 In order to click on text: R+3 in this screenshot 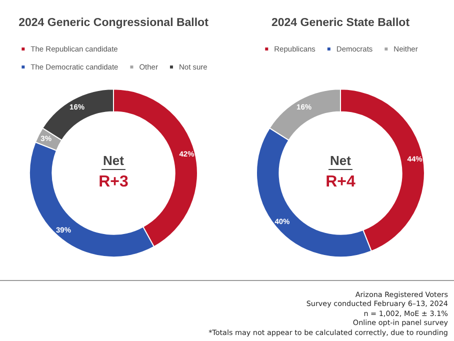, I will do `click(113, 182)`.